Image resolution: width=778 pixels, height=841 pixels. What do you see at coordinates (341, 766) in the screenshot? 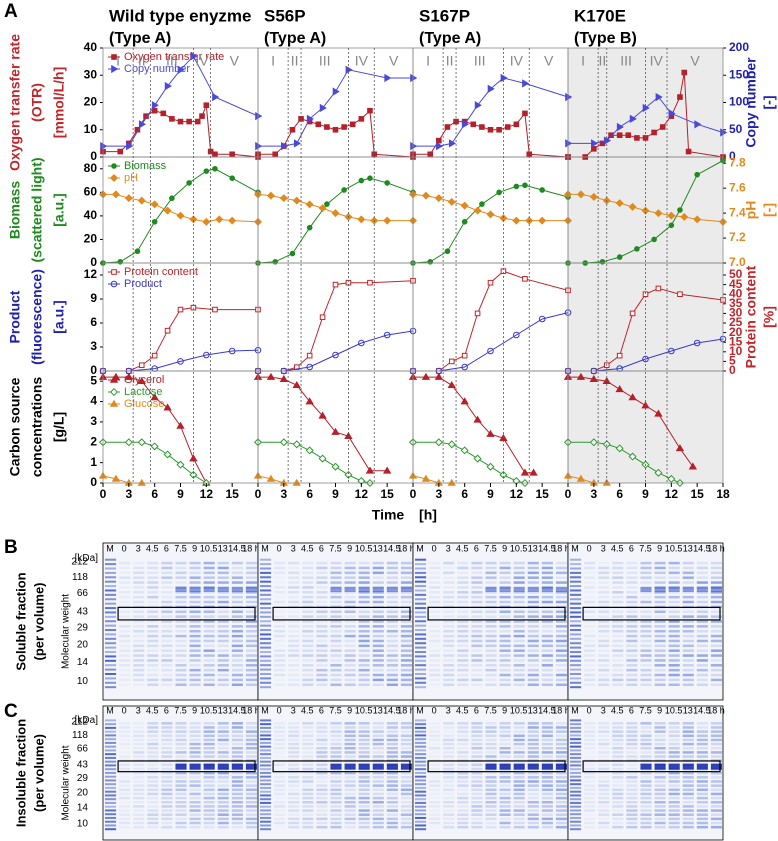
I see `highlight-box` at bounding box center [341, 766].